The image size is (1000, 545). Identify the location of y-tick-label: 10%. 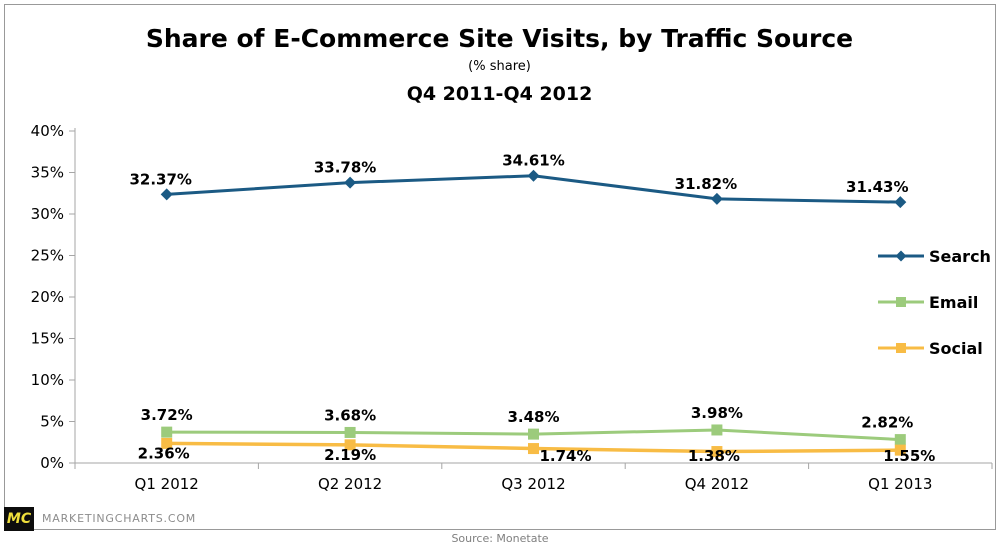
(47, 380).